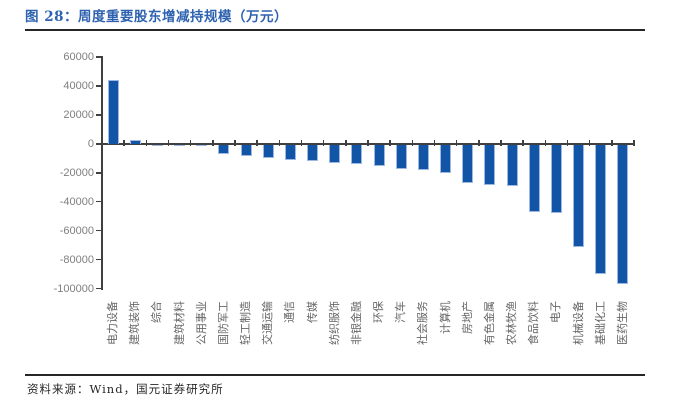  I want to click on y-tick-label: 40000, so click(78, 85).